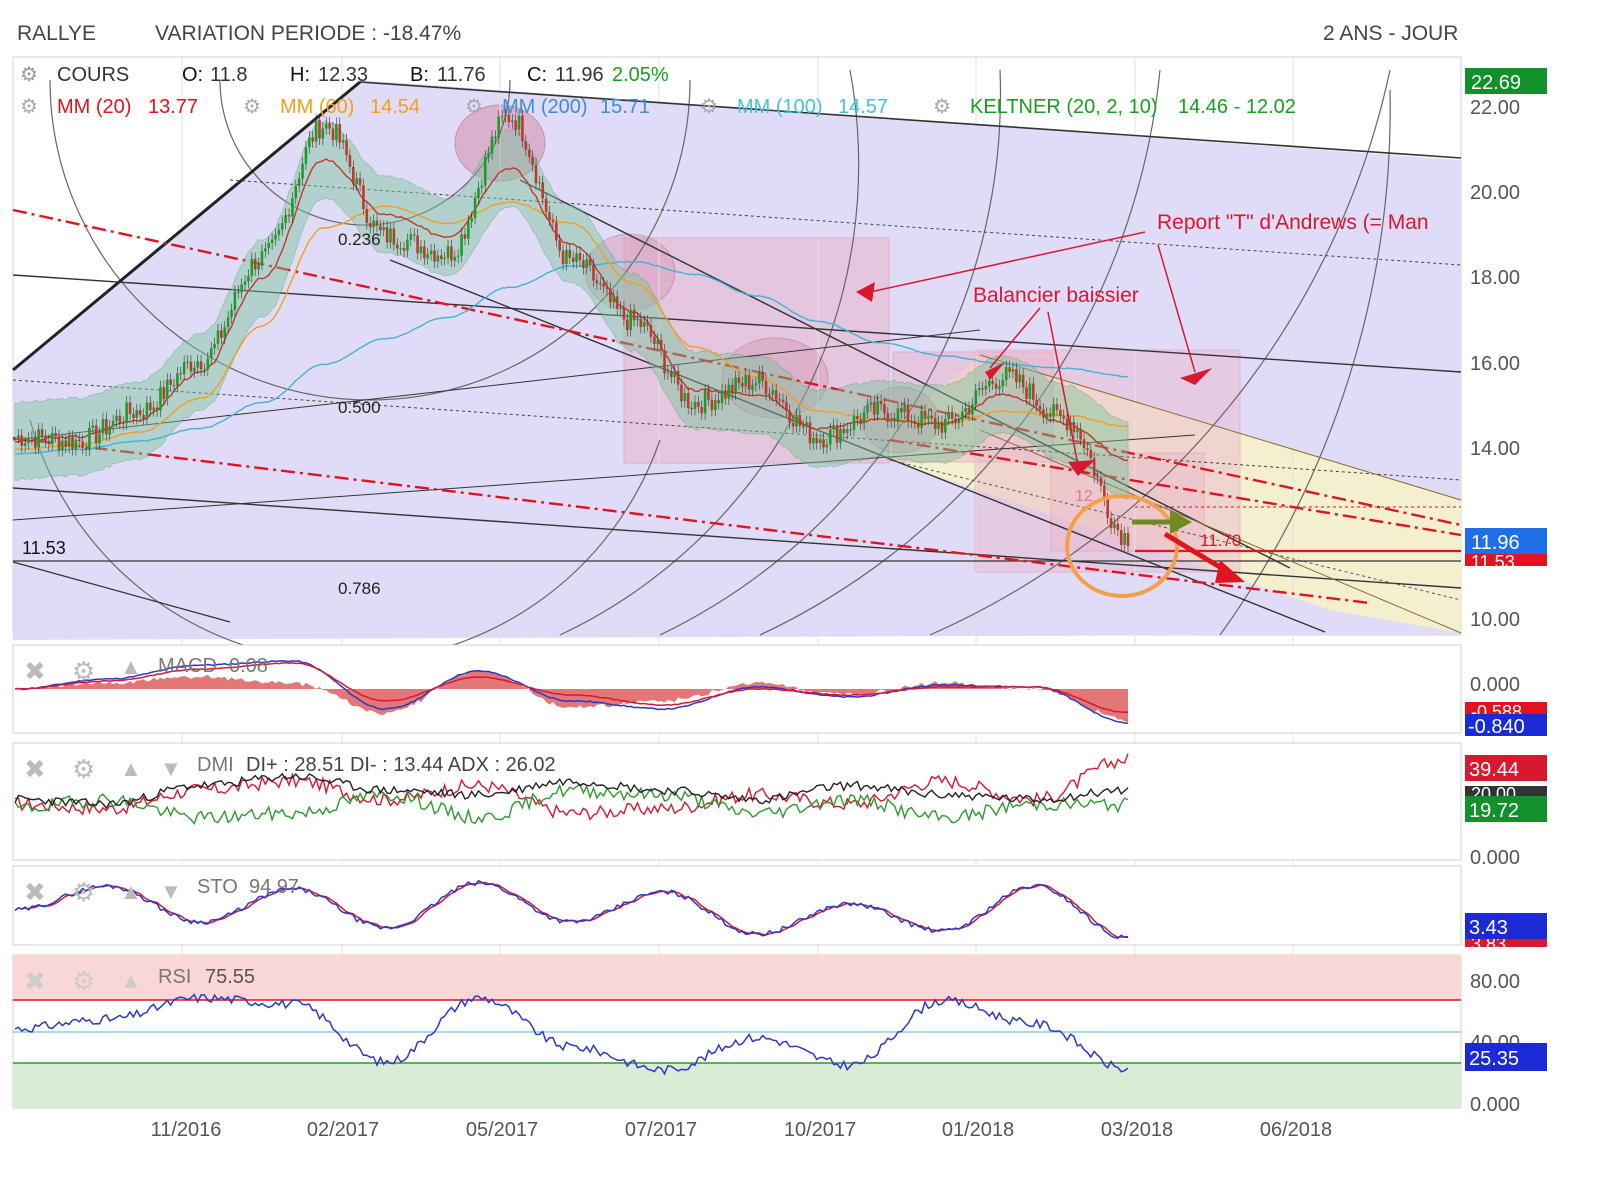 This screenshot has height=1190, width=1614. Describe the element at coordinates (35, 892) in the screenshot. I see `sto-close-icon: ✖` at that location.